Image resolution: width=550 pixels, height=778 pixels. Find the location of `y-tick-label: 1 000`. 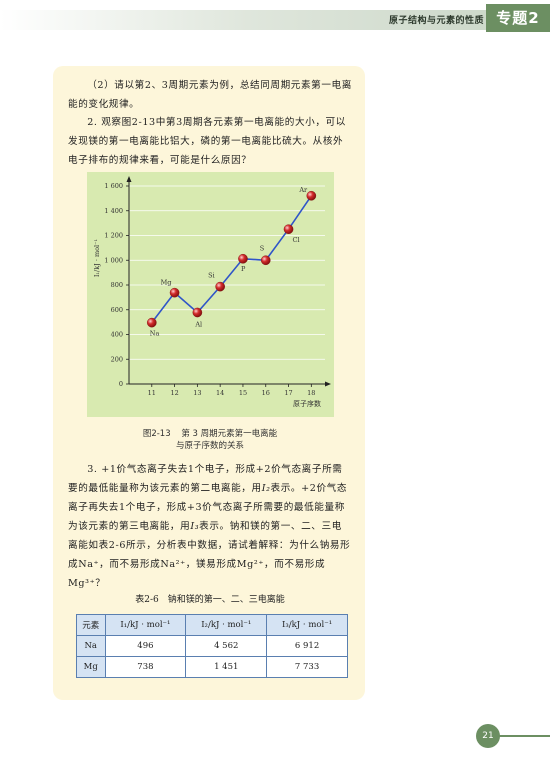

y-tick-label: 1 000 is located at coordinates (113, 260).